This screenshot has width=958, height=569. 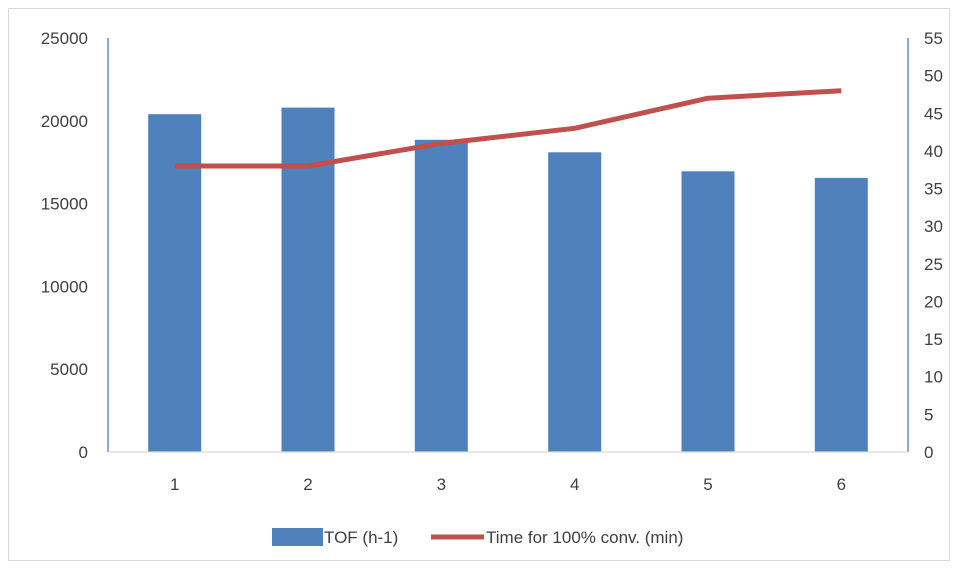 What do you see at coordinates (64, 121) in the screenshot?
I see `left-tick-label-20000: 20000` at bounding box center [64, 121].